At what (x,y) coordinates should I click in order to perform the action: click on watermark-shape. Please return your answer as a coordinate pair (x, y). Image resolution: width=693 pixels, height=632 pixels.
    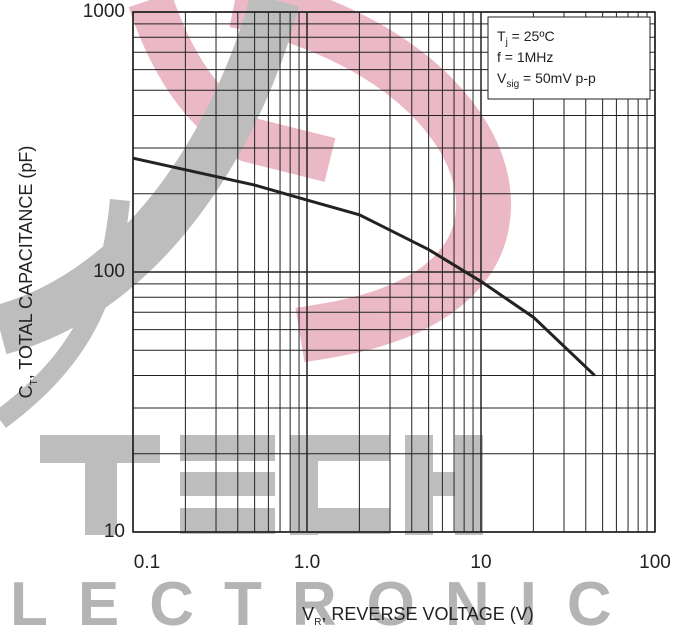
    Looking at the image, I should click on (65, 313).